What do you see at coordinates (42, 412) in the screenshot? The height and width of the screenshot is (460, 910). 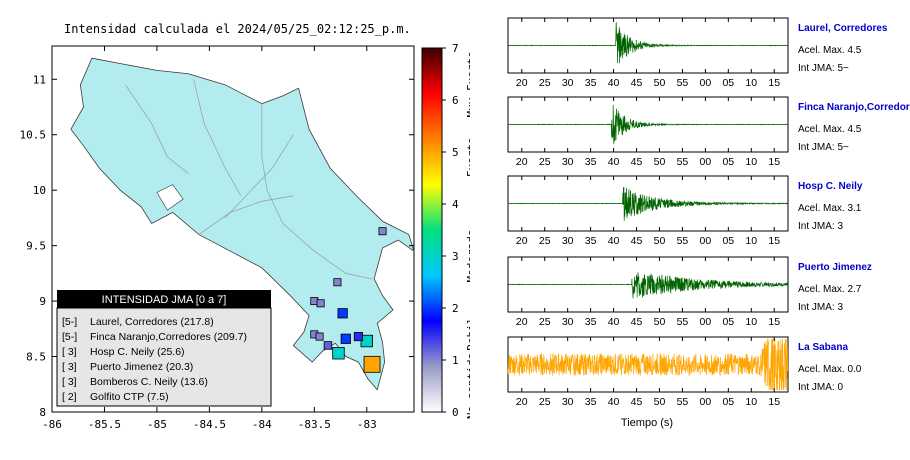 I see `y-tick-label: 8` at bounding box center [42, 412].